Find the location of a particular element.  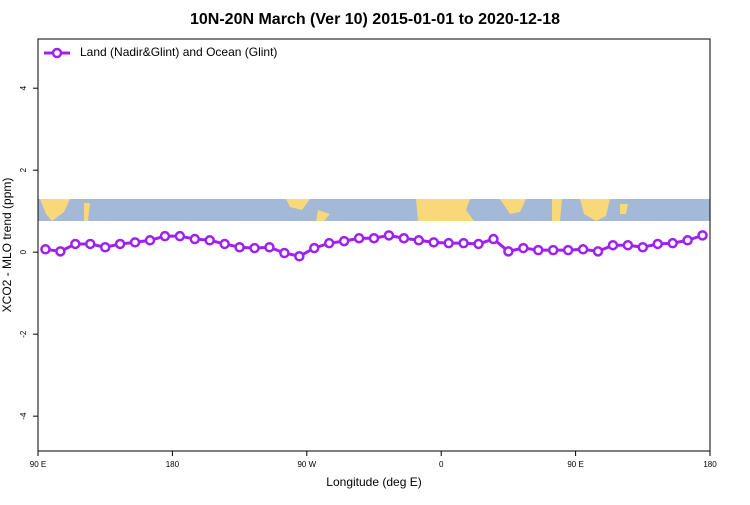

y-tick-label: 4 is located at coordinates (23, 87).